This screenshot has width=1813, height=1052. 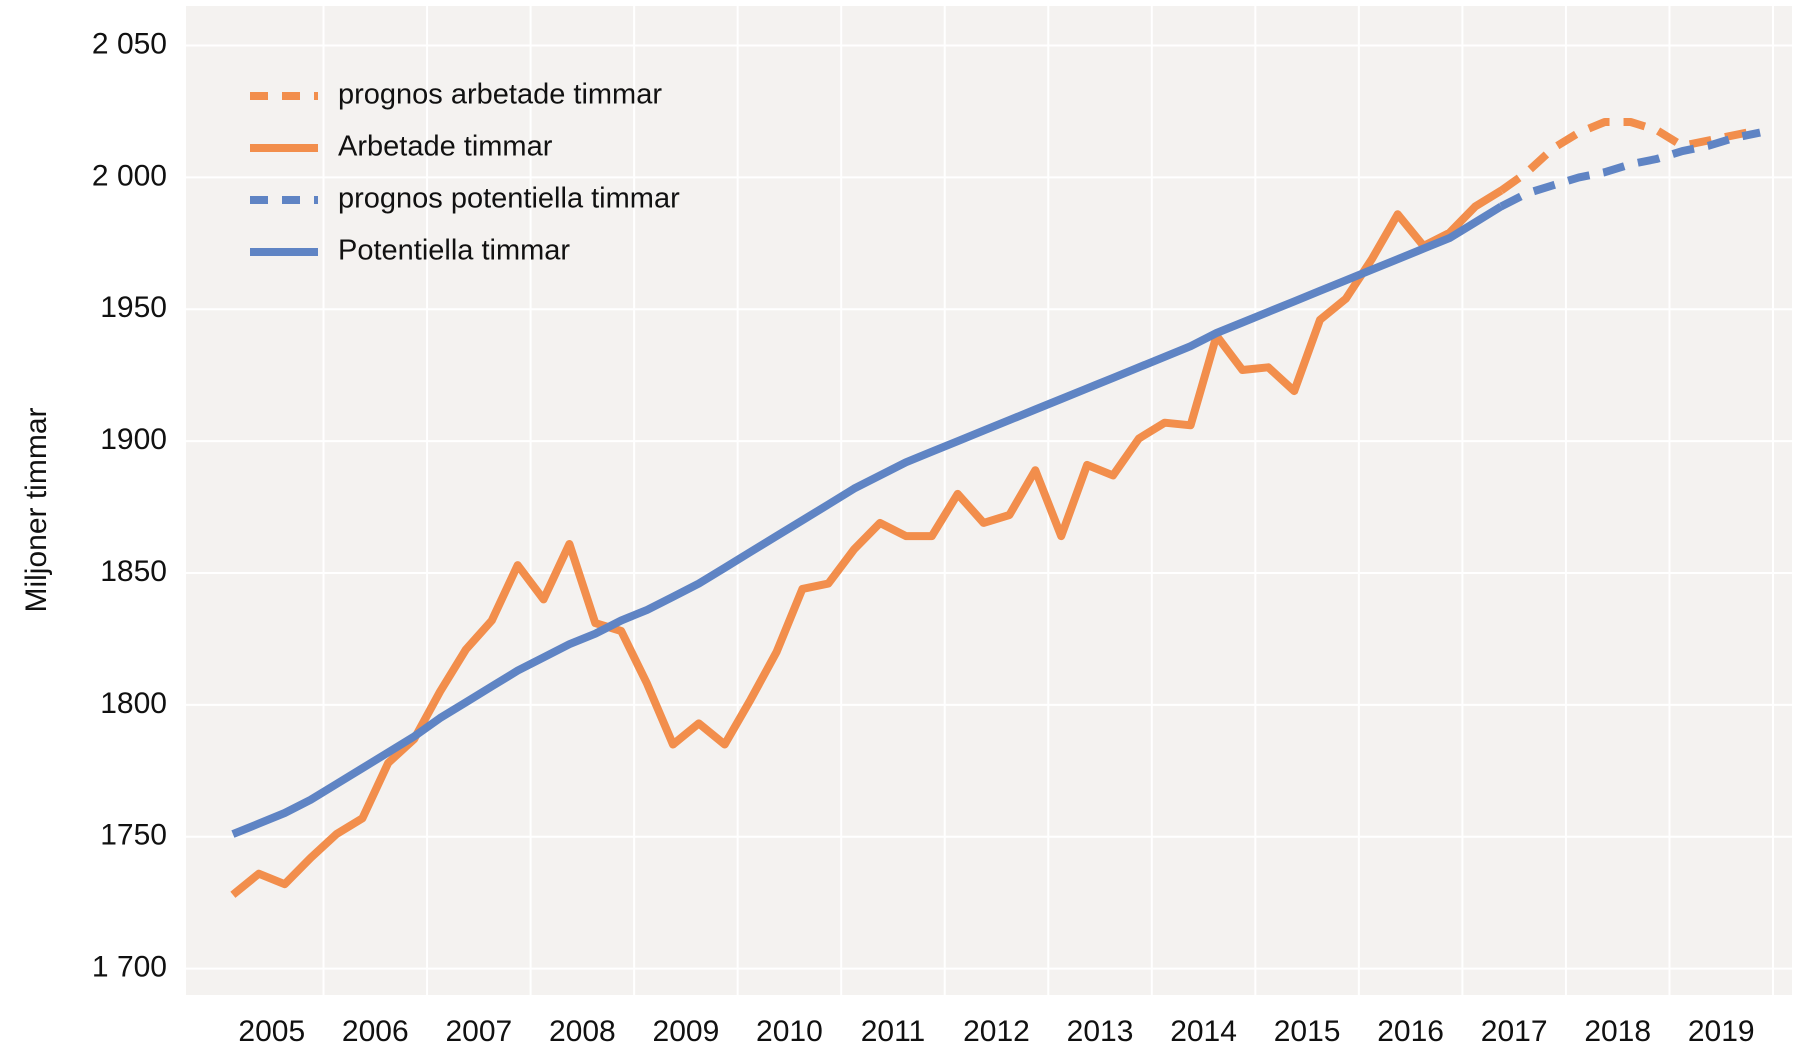 What do you see at coordinates (1203, 1031) in the screenshot?
I see `x-tick-label: 2014` at bounding box center [1203, 1031].